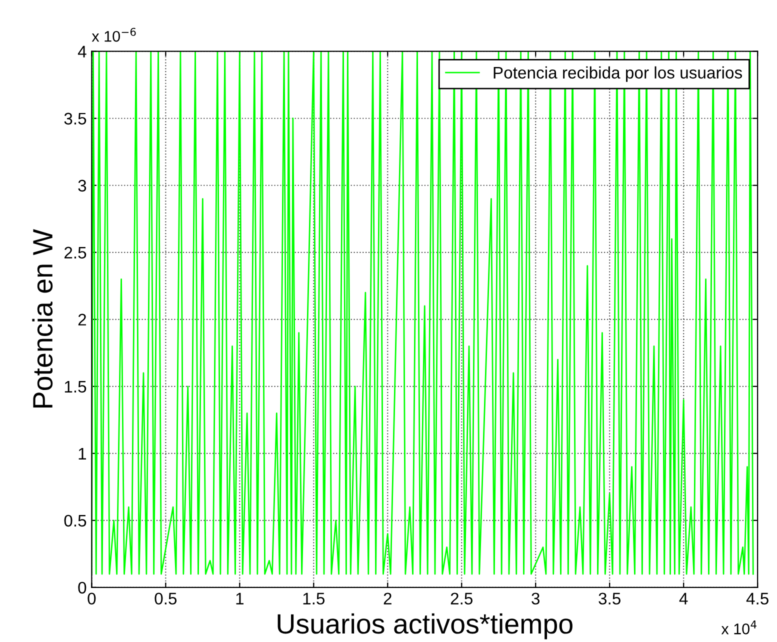  What do you see at coordinates (240, 598) in the screenshot?
I see `x-tick-label: 1` at bounding box center [240, 598].